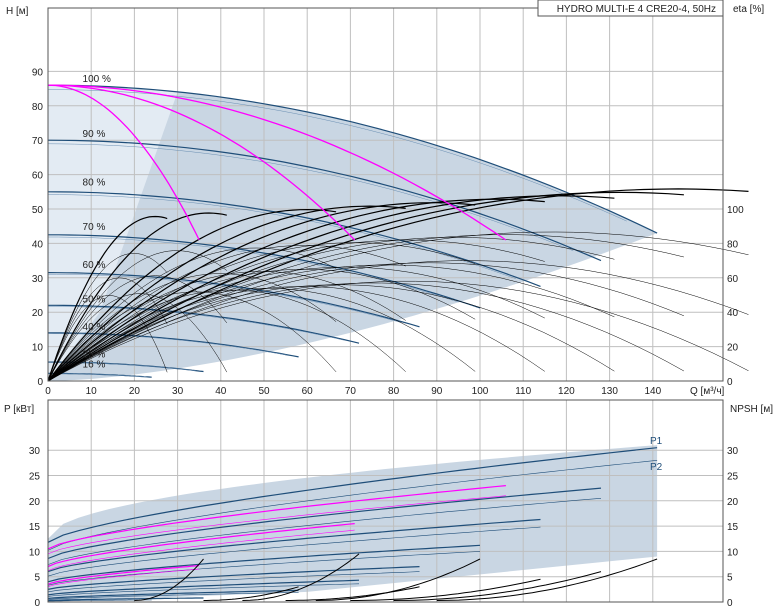 The image size is (774, 616). I want to click on top-x-tick: 130, so click(609, 391).